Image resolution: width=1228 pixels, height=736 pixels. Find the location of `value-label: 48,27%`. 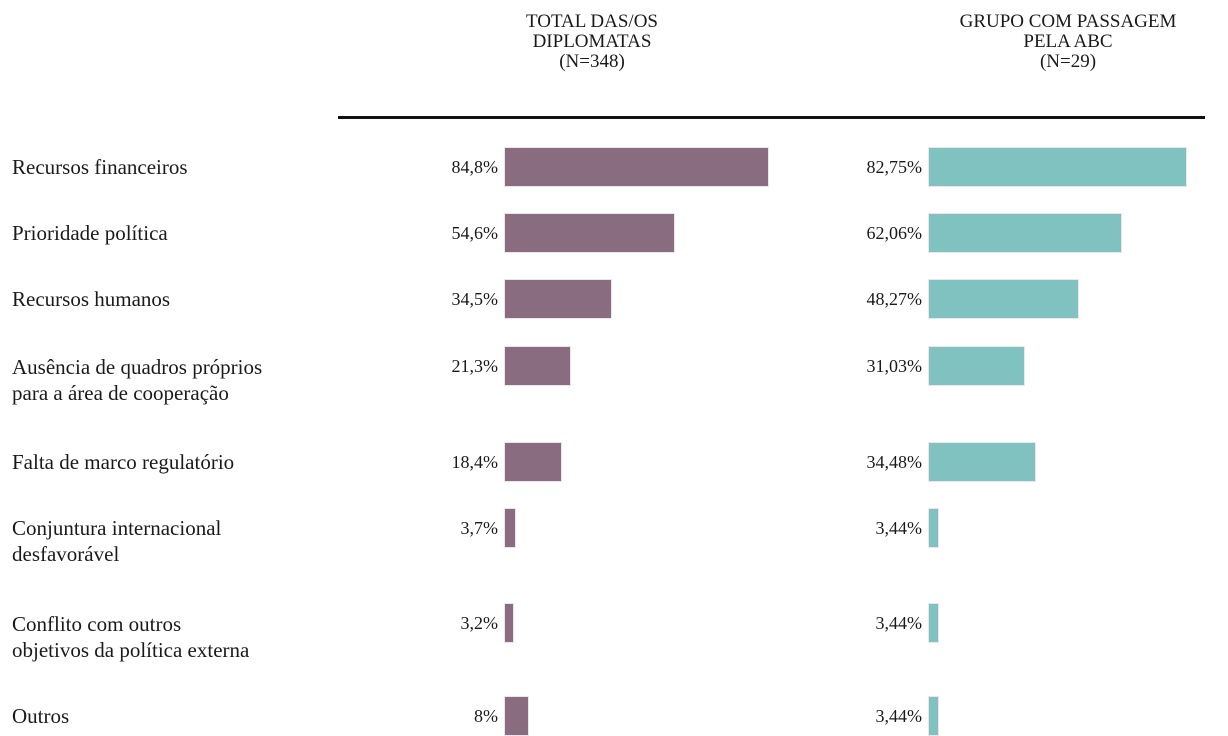

value-label: 48,27% is located at coordinates (894, 299).